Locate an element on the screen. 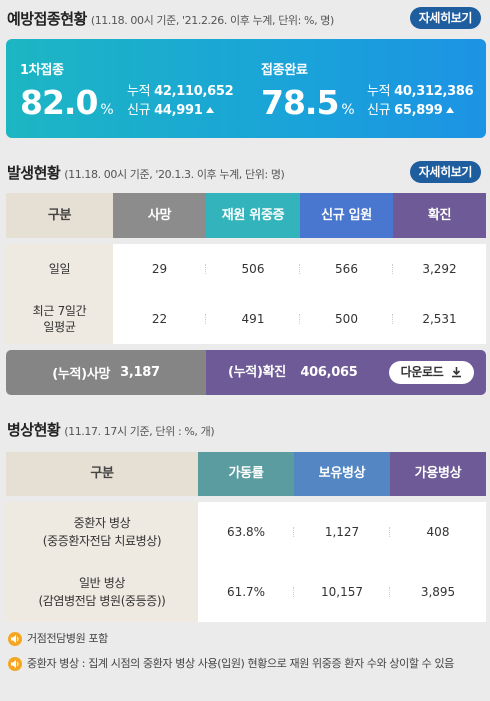 Image resolution: width=490 pixels, height=701 pixels. beds-header: 병상현황 (11.17. 17시 기준, 단위 : %, 개) is located at coordinates (111, 429).